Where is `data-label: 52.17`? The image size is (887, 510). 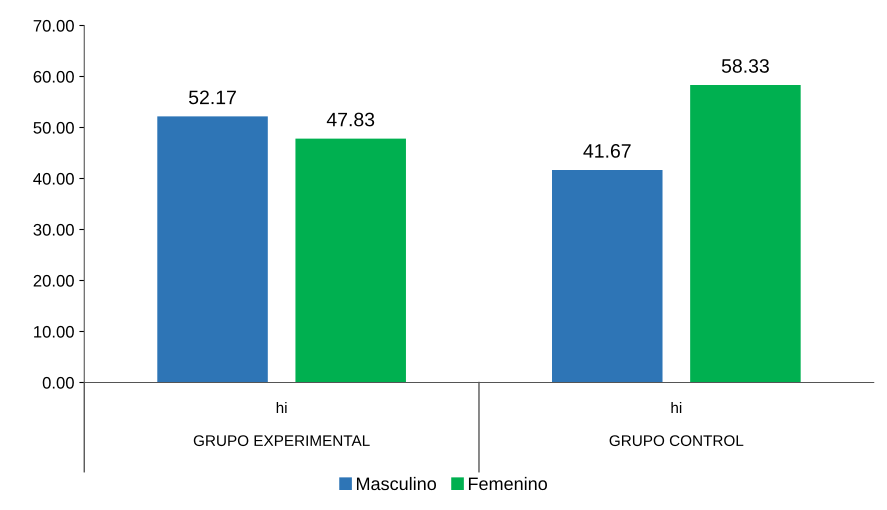
data-label: 52.17 is located at coordinates (212, 97).